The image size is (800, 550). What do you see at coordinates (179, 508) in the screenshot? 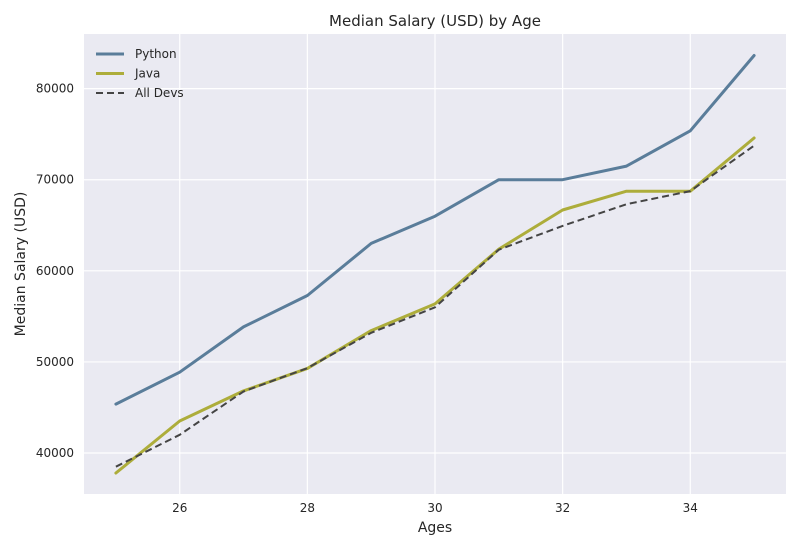
I see `x-tick-label: 26` at bounding box center [179, 508].